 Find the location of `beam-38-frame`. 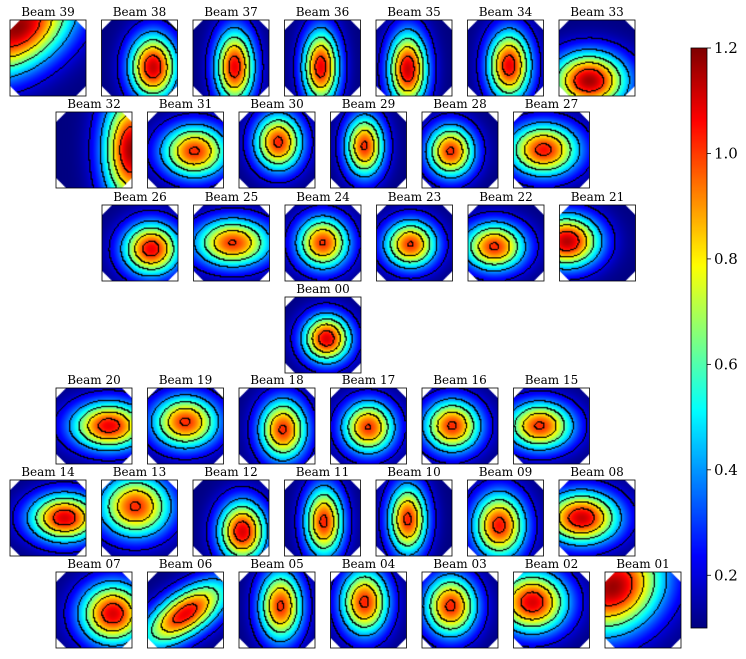

beam-38-frame is located at coordinates (139, 58).